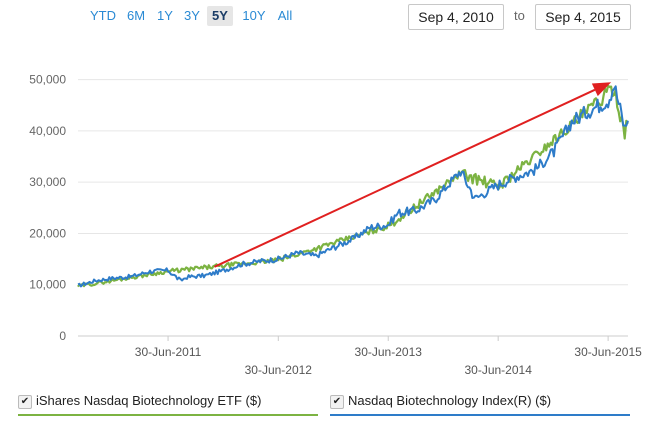 The width and height of the screenshot is (648, 432). Describe the element at coordinates (498, 370) in the screenshot. I see `x-tick-label: 30-Jun-2014` at that location.